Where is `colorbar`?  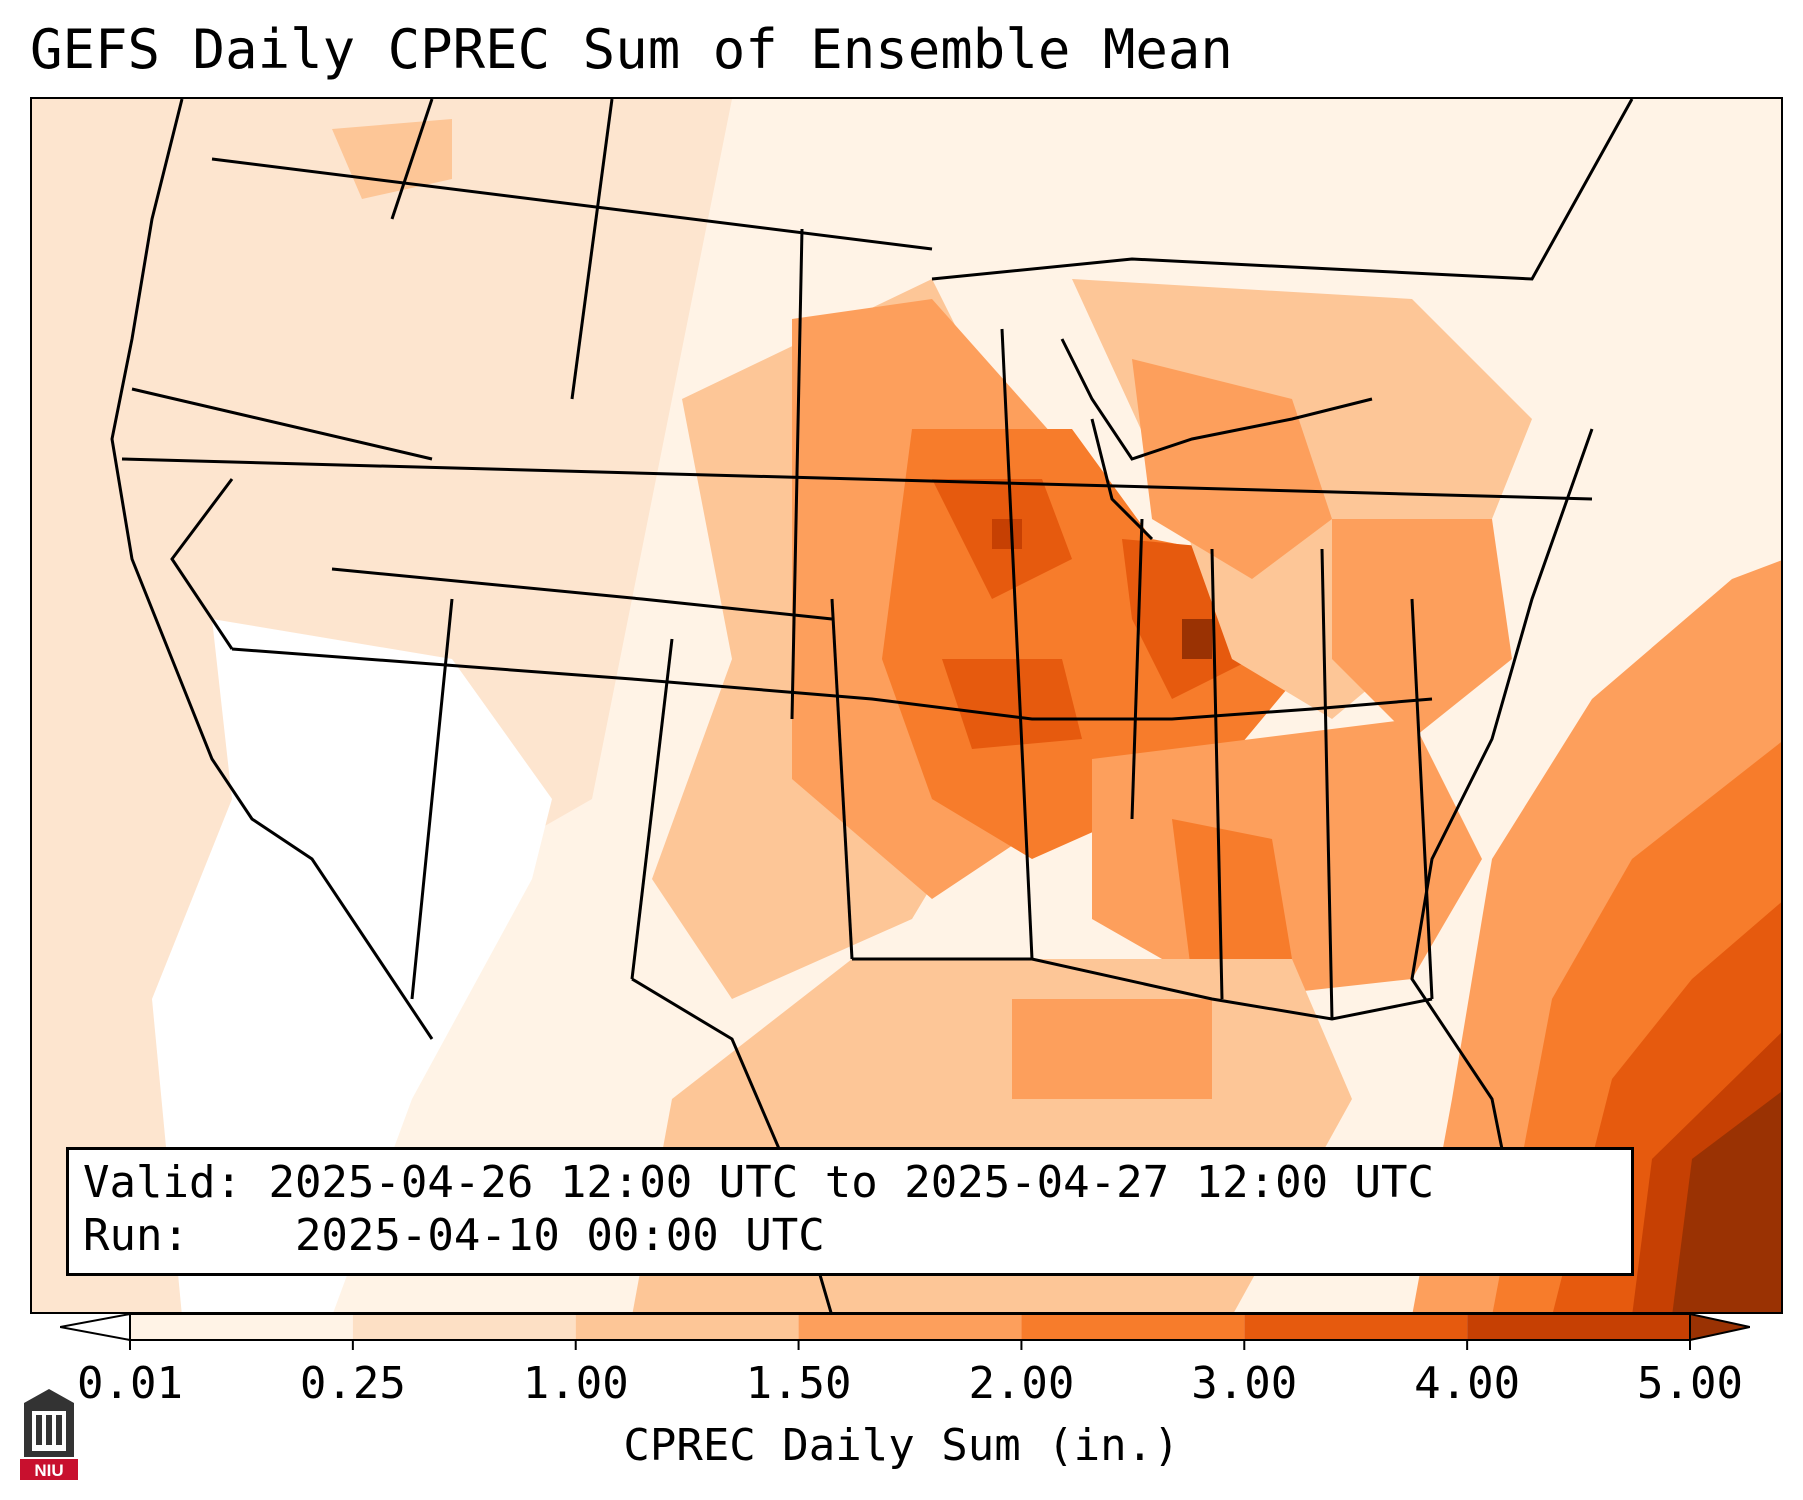
colorbar is located at coordinates (905, 1331).